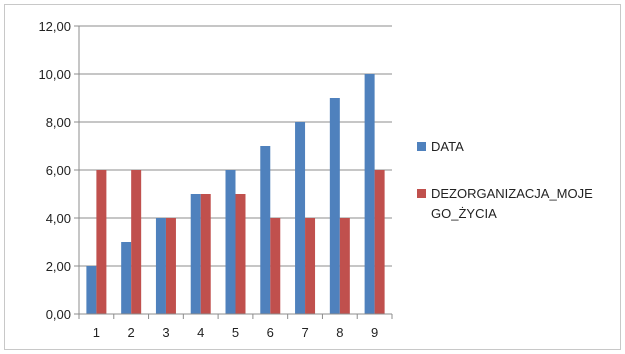 This screenshot has width=625, height=354. What do you see at coordinates (447, 146) in the screenshot?
I see `legend-label: DATA` at bounding box center [447, 146].